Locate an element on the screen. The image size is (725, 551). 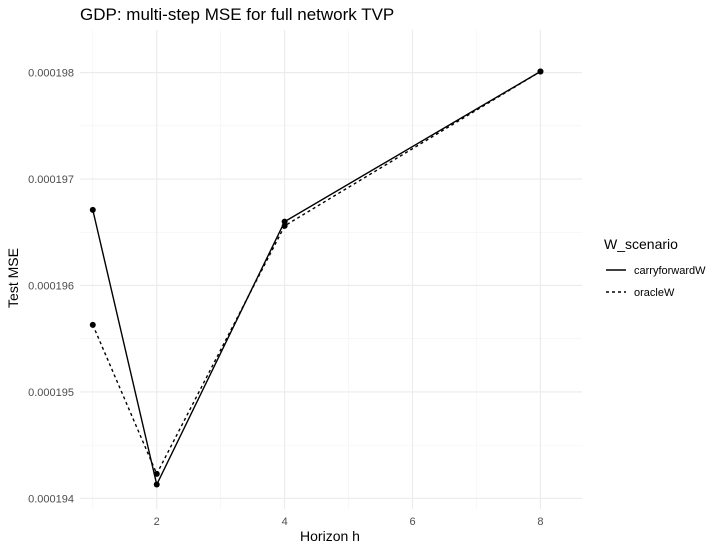
legend-title: W_scenario is located at coordinates (641, 244).